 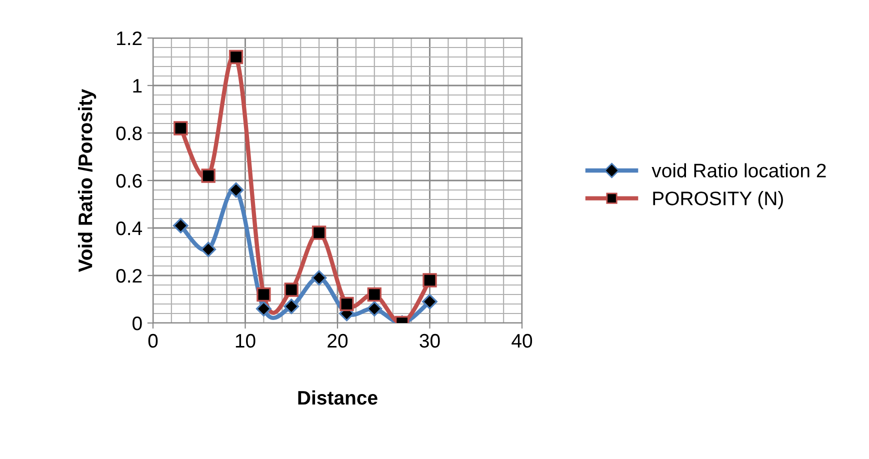 What do you see at coordinates (129, 133) in the screenshot?
I see `y-tick-label: 0.8` at bounding box center [129, 133].